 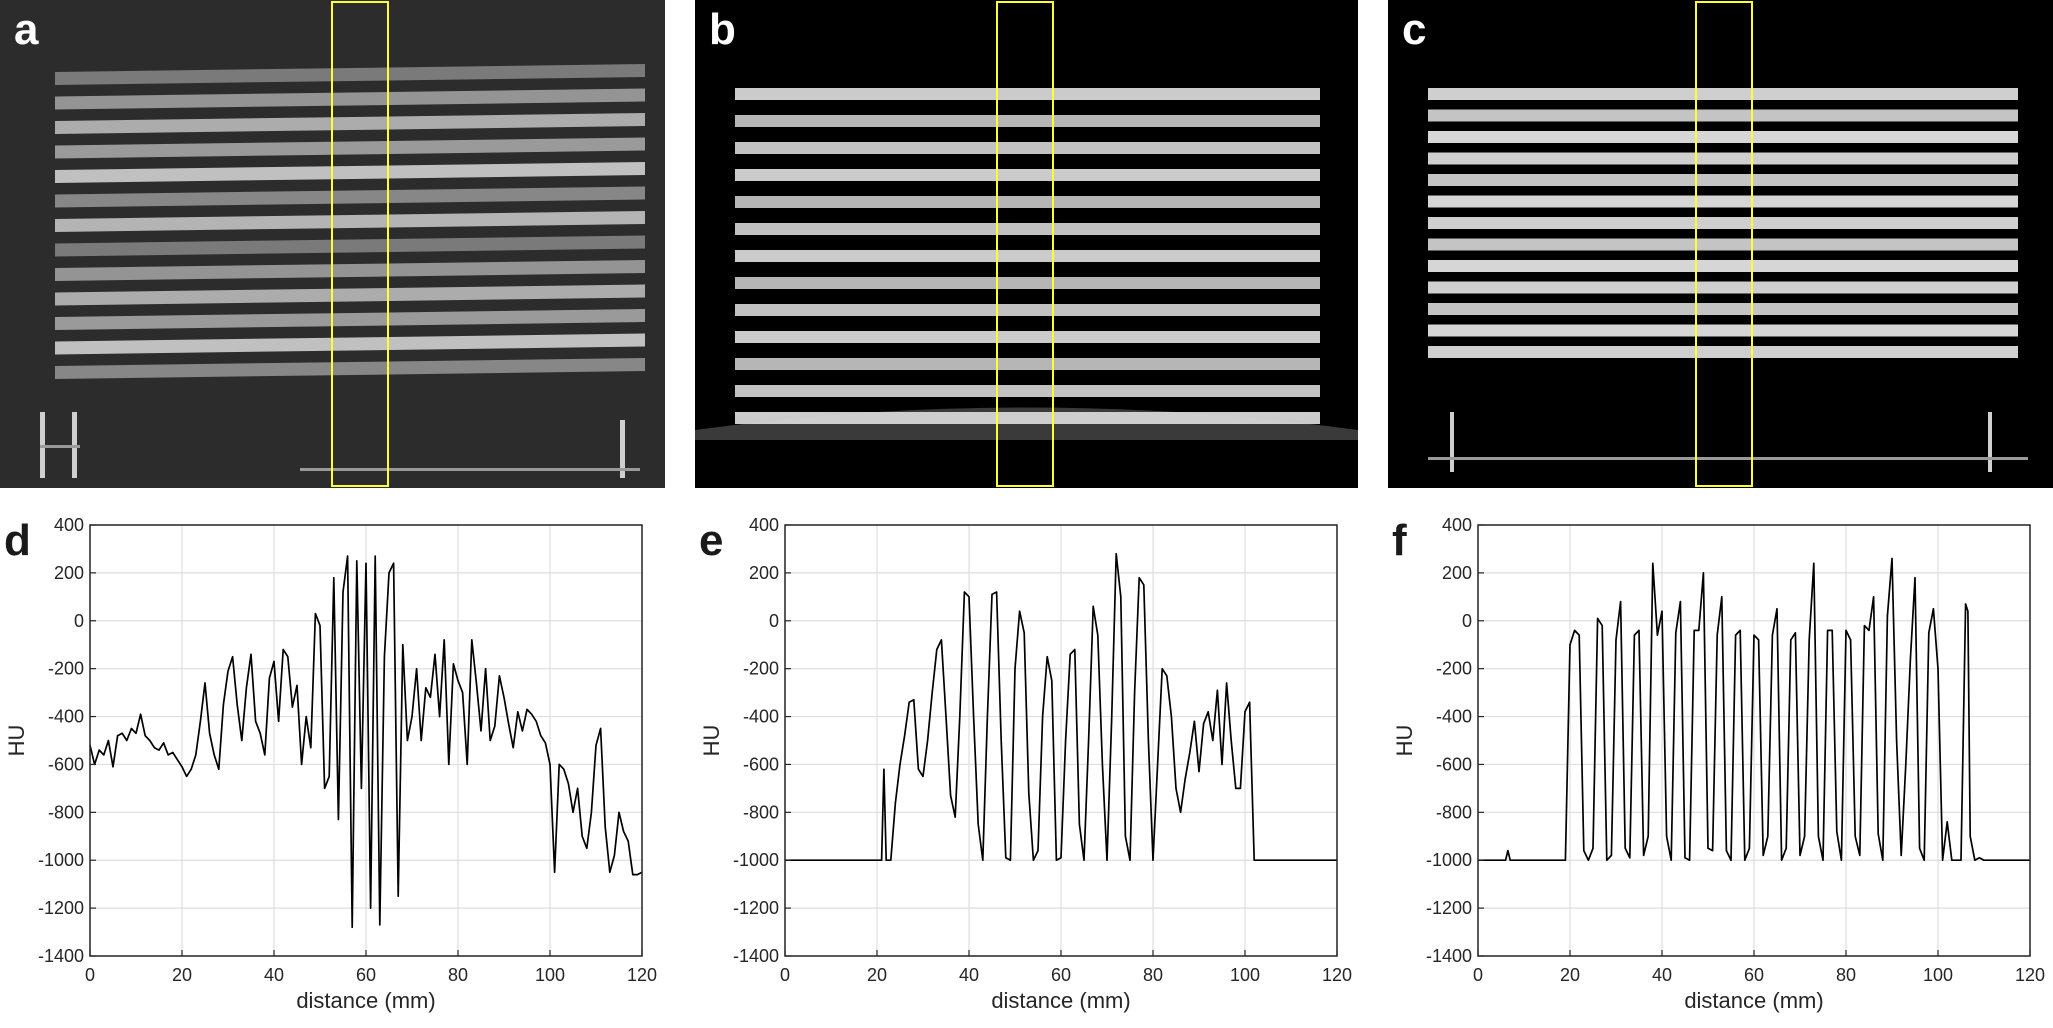 I want to click on x-tick-label: 120, so click(x=2030, y=975).